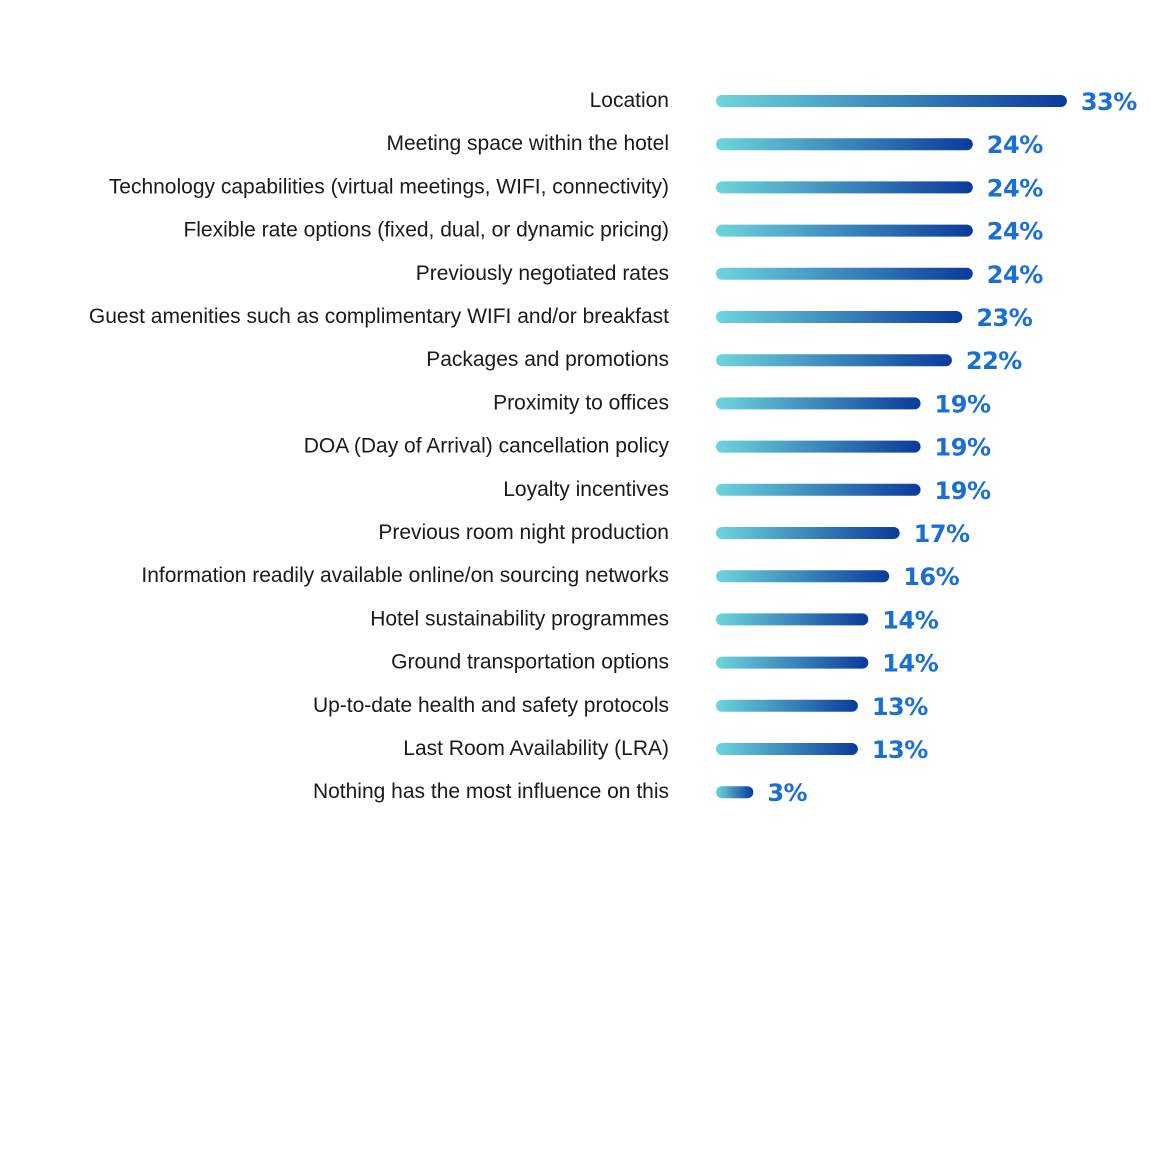  What do you see at coordinates (542, 273) in the screenshot?
I see `category-label: Previously negotiated rates` at bounding box center [542, 273].